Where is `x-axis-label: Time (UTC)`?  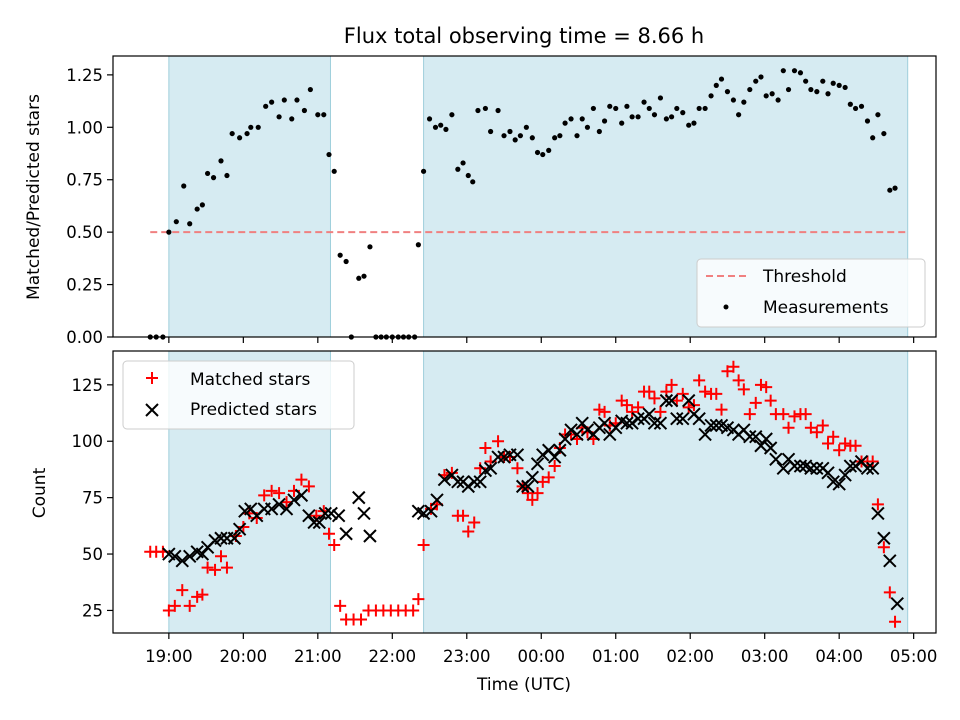 x-axis-label: Time (UTC) is located at coordinates (523, 685).